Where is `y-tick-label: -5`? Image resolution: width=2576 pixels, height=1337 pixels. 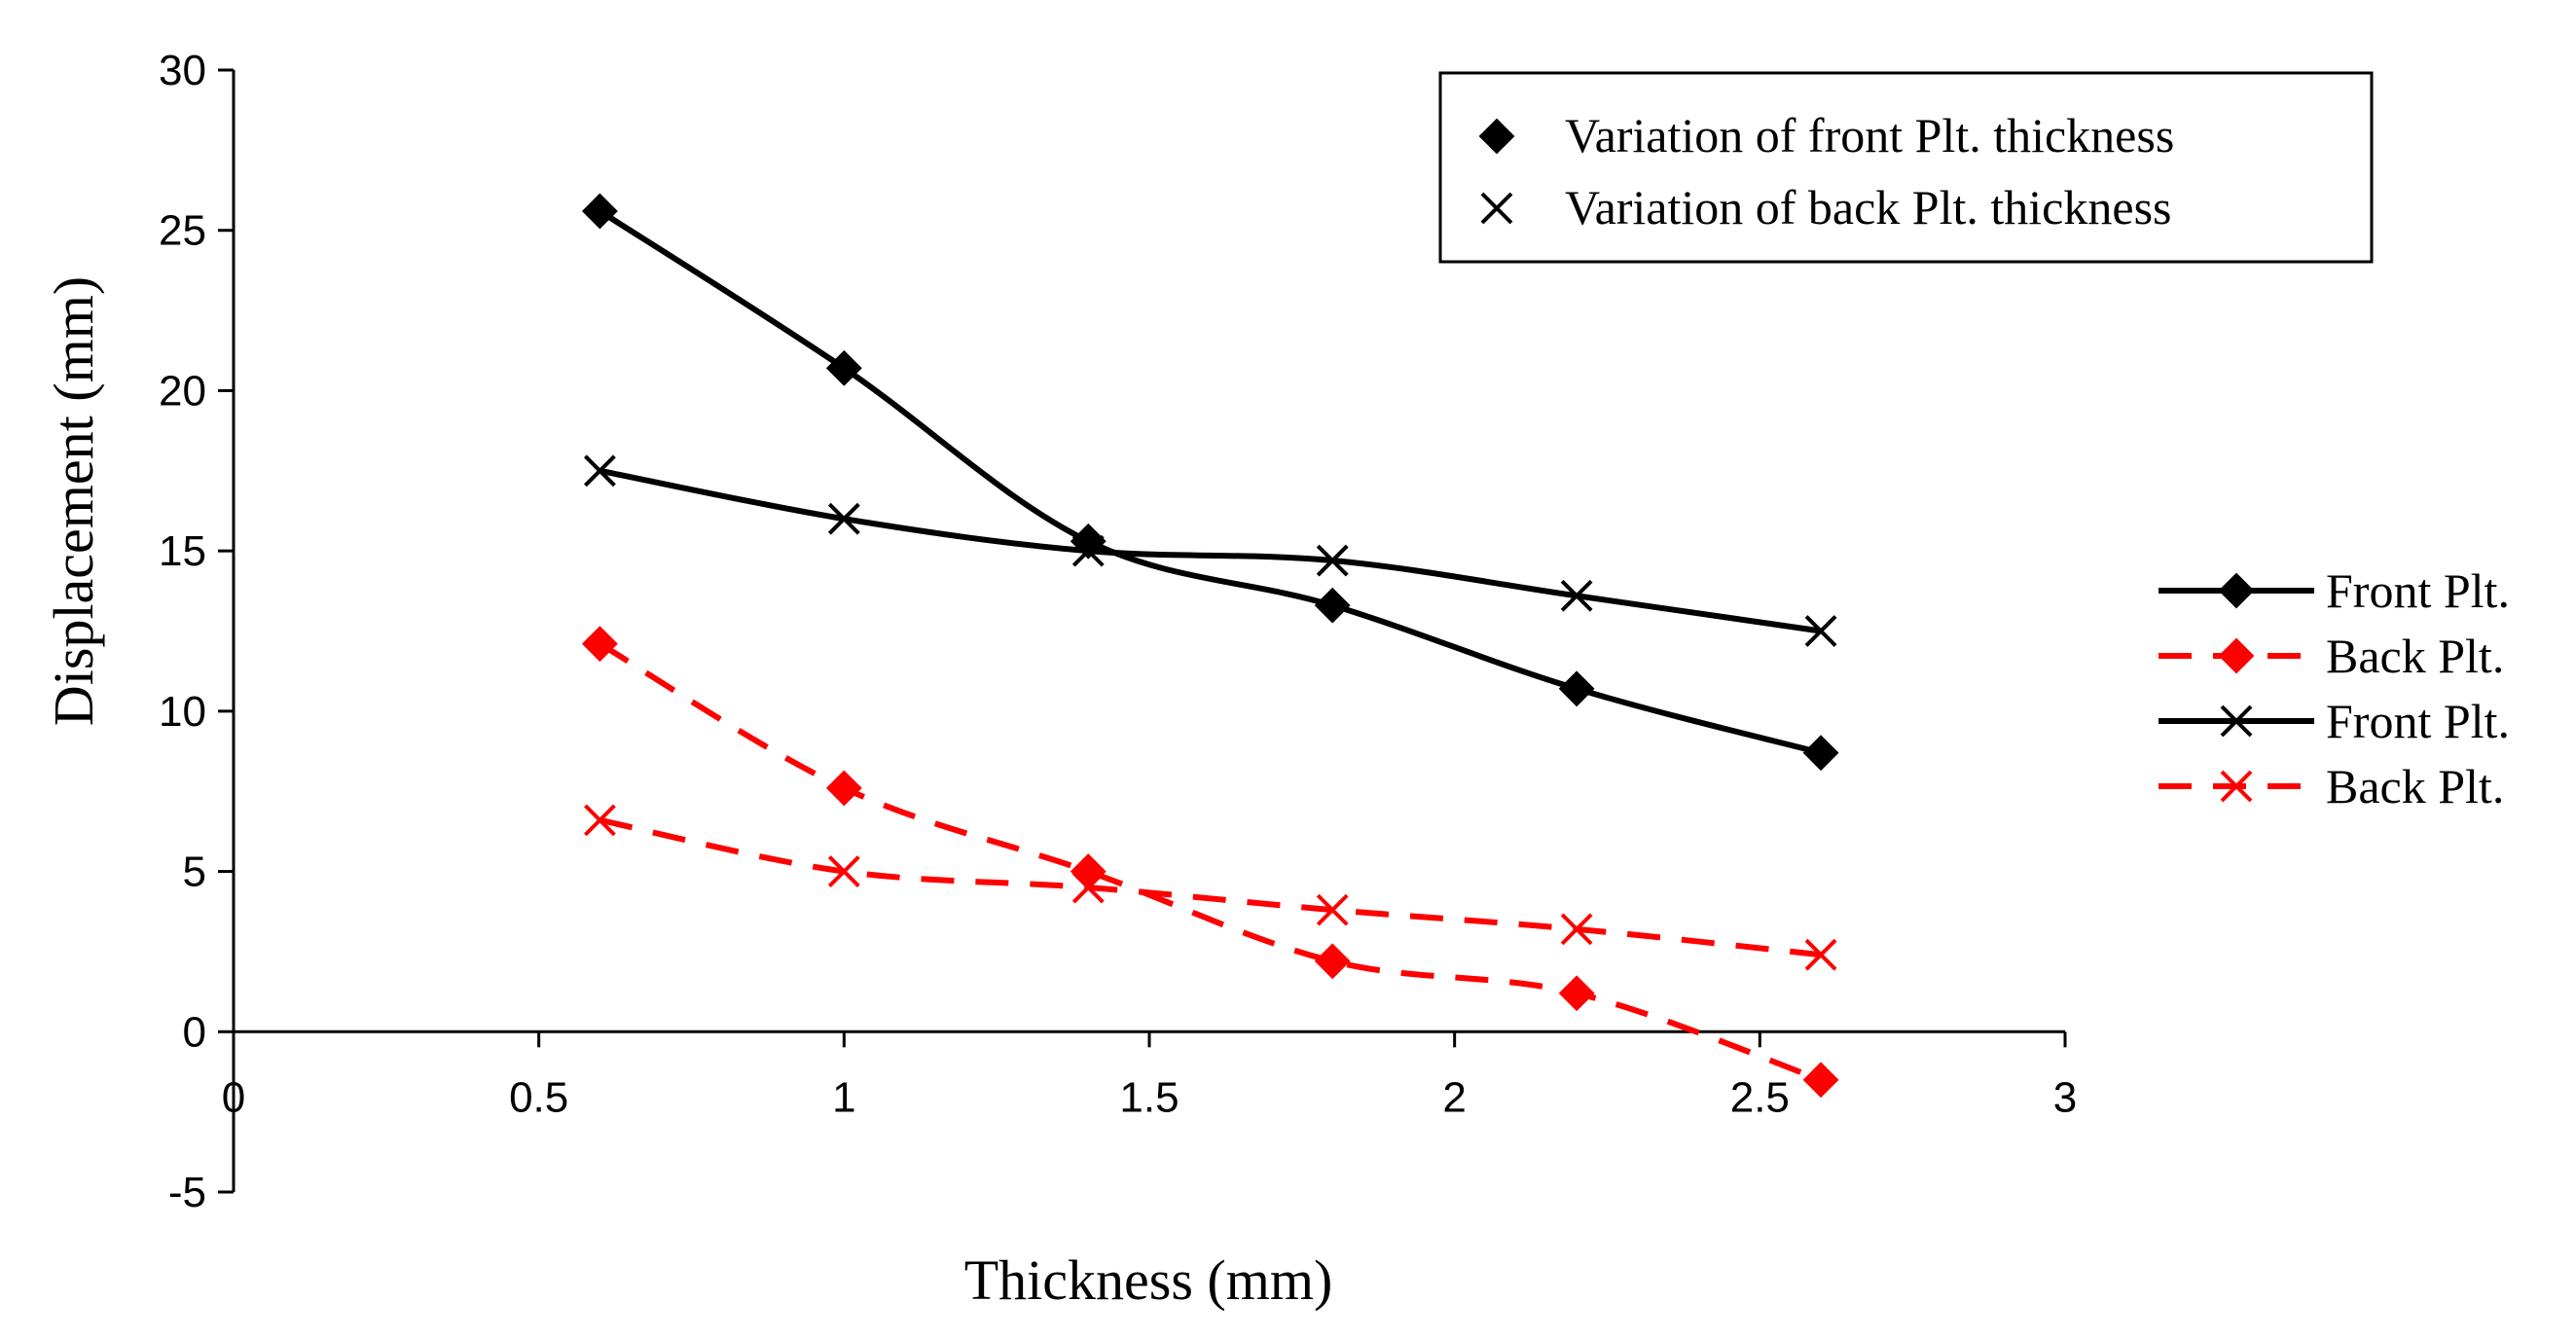 y-tick-label: -5 is located at coordinates (187, 1192).